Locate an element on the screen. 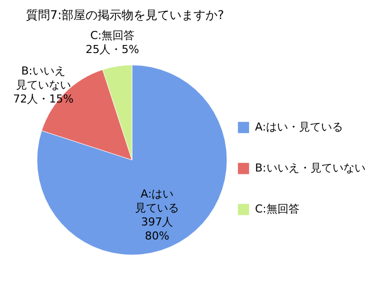 Image resolution: width=380 pixels, height=285 pixels. legend-label: C:無回答 is located at coordinates (277, 209).